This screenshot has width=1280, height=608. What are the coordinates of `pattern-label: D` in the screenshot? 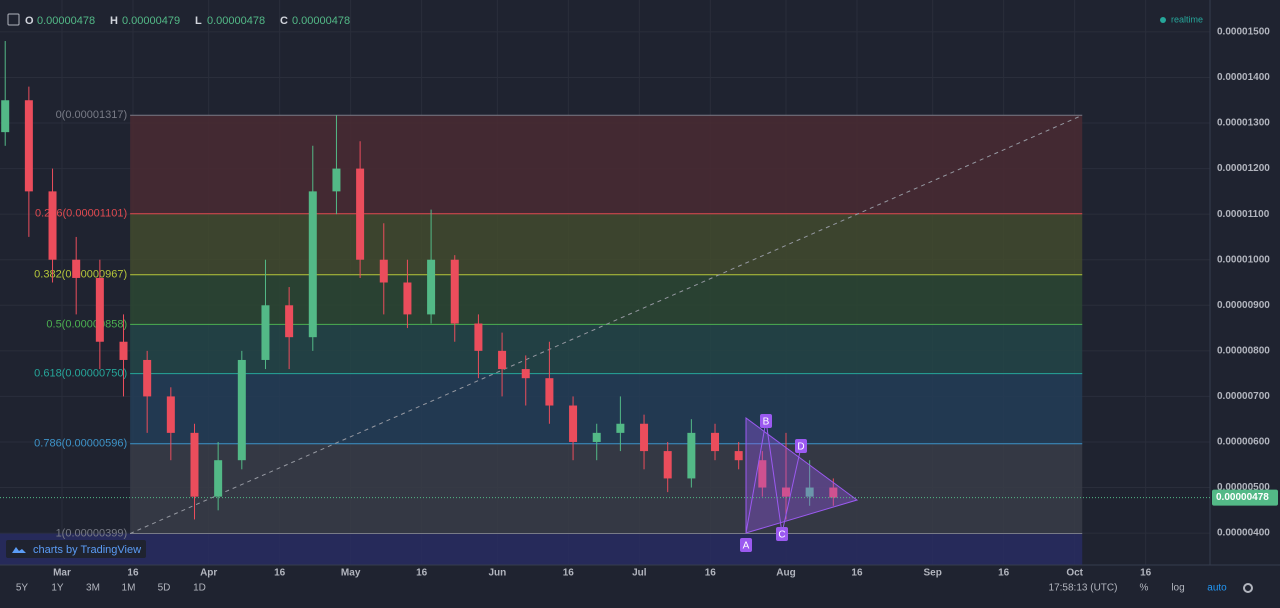 It's located at (800, 447).